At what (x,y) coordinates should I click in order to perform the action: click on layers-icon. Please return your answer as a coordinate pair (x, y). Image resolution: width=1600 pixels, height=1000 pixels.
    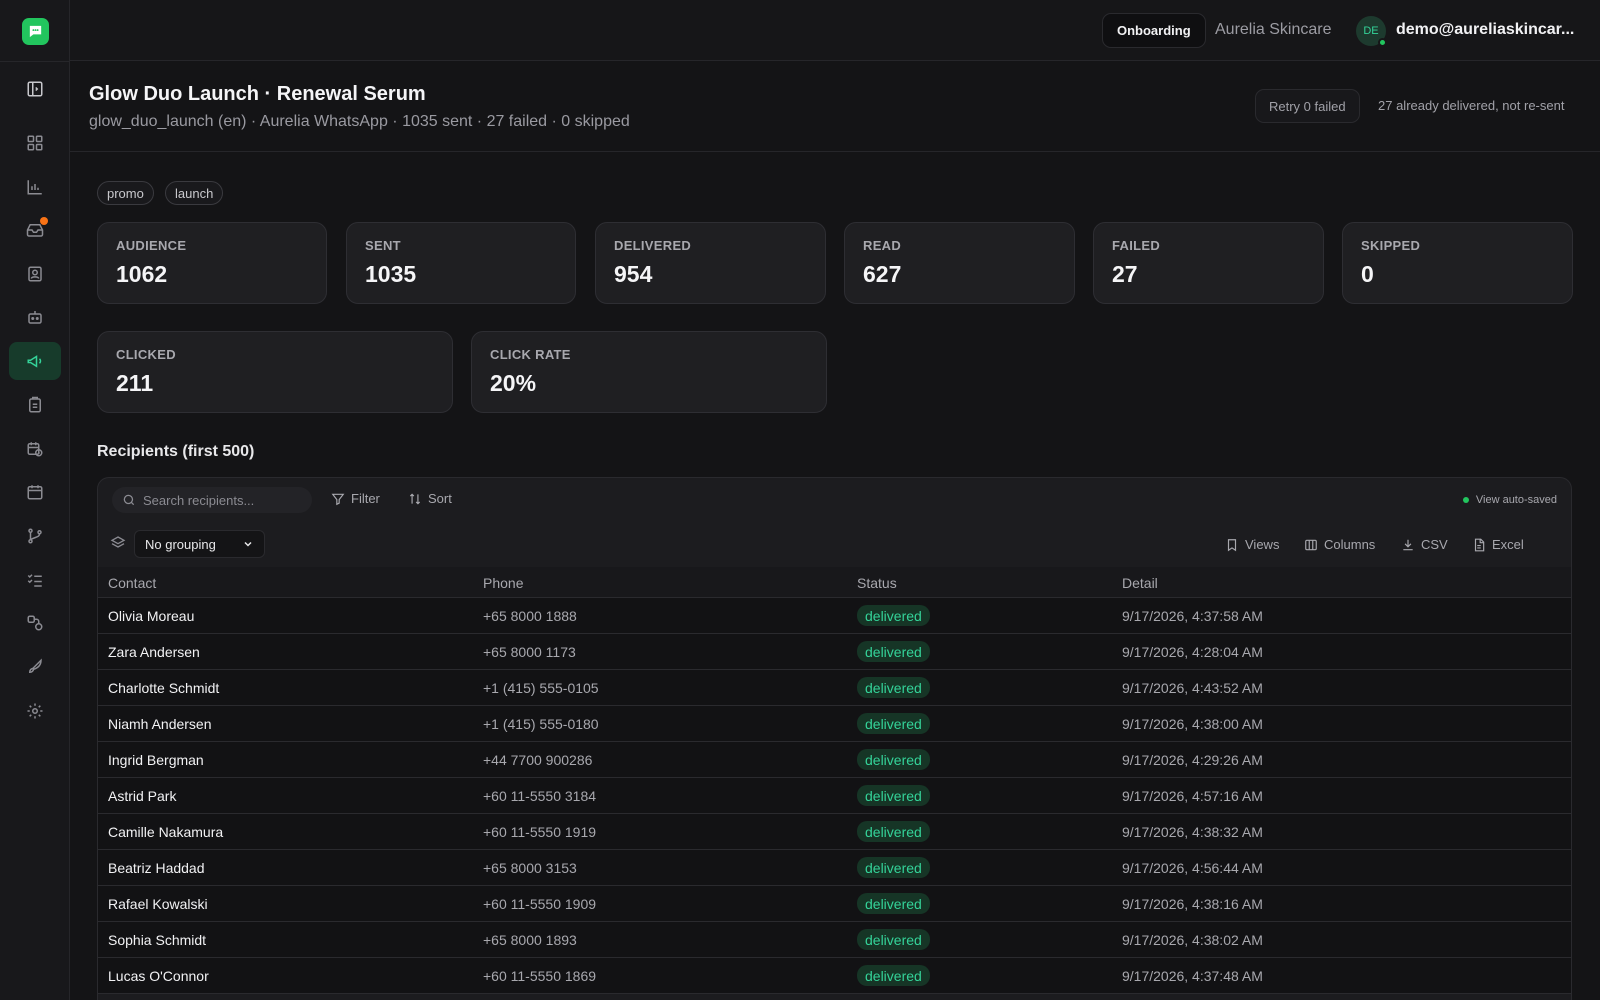
    Looking at the image, I should click on (118, 542).